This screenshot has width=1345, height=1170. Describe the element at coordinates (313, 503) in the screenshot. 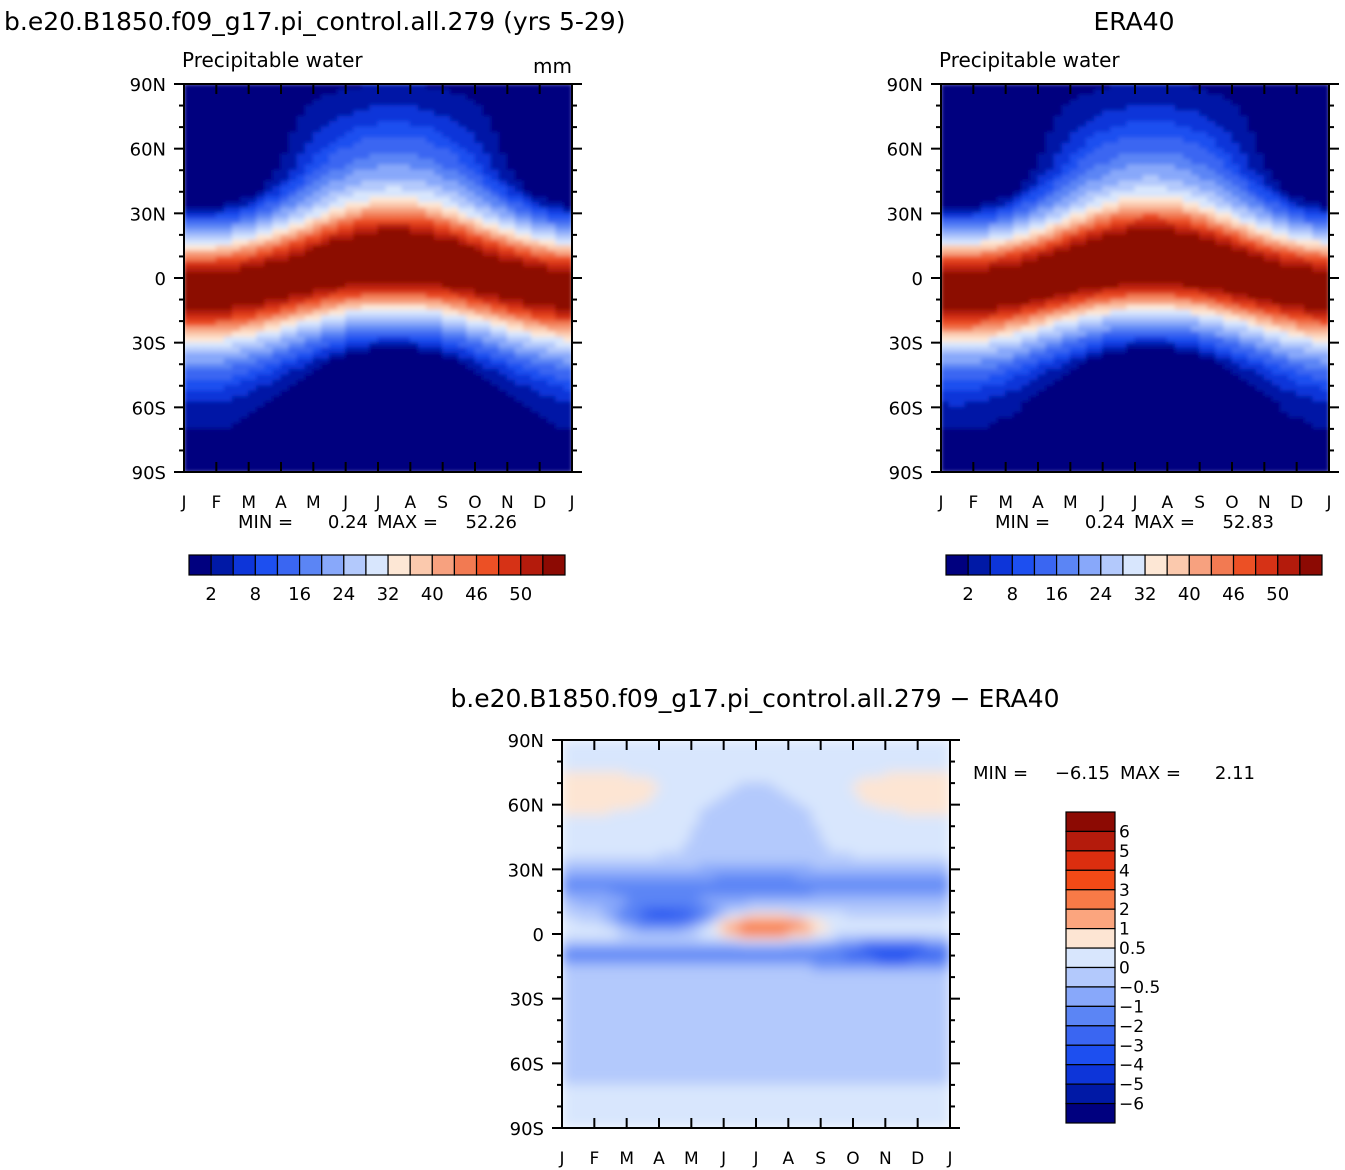

I see `panel-left-x-tick-label: M` at that location.